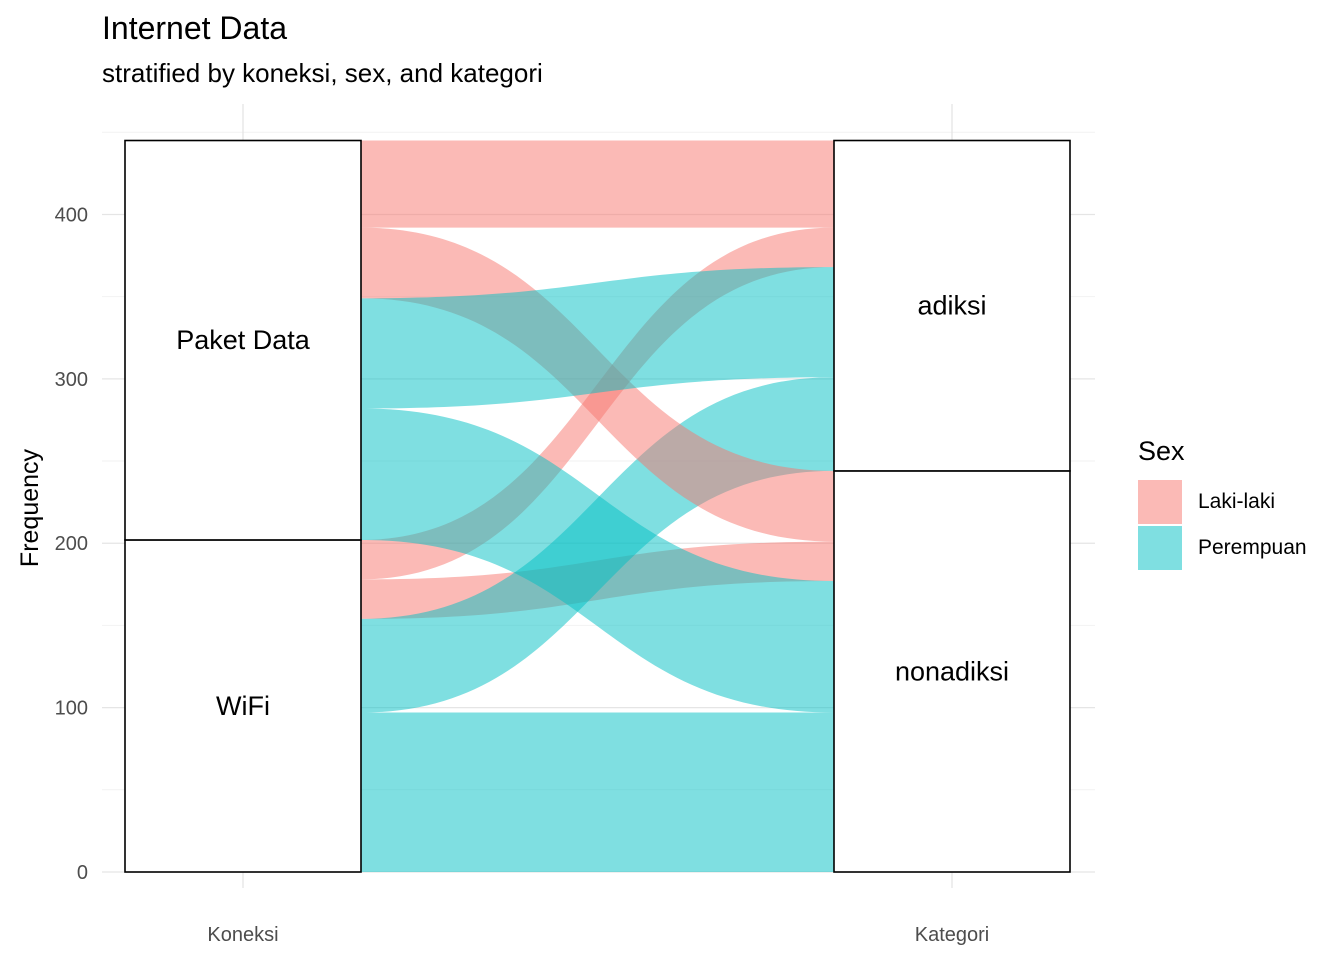  I want to click on legend-swatch-perempuan, so click(1160, 548).